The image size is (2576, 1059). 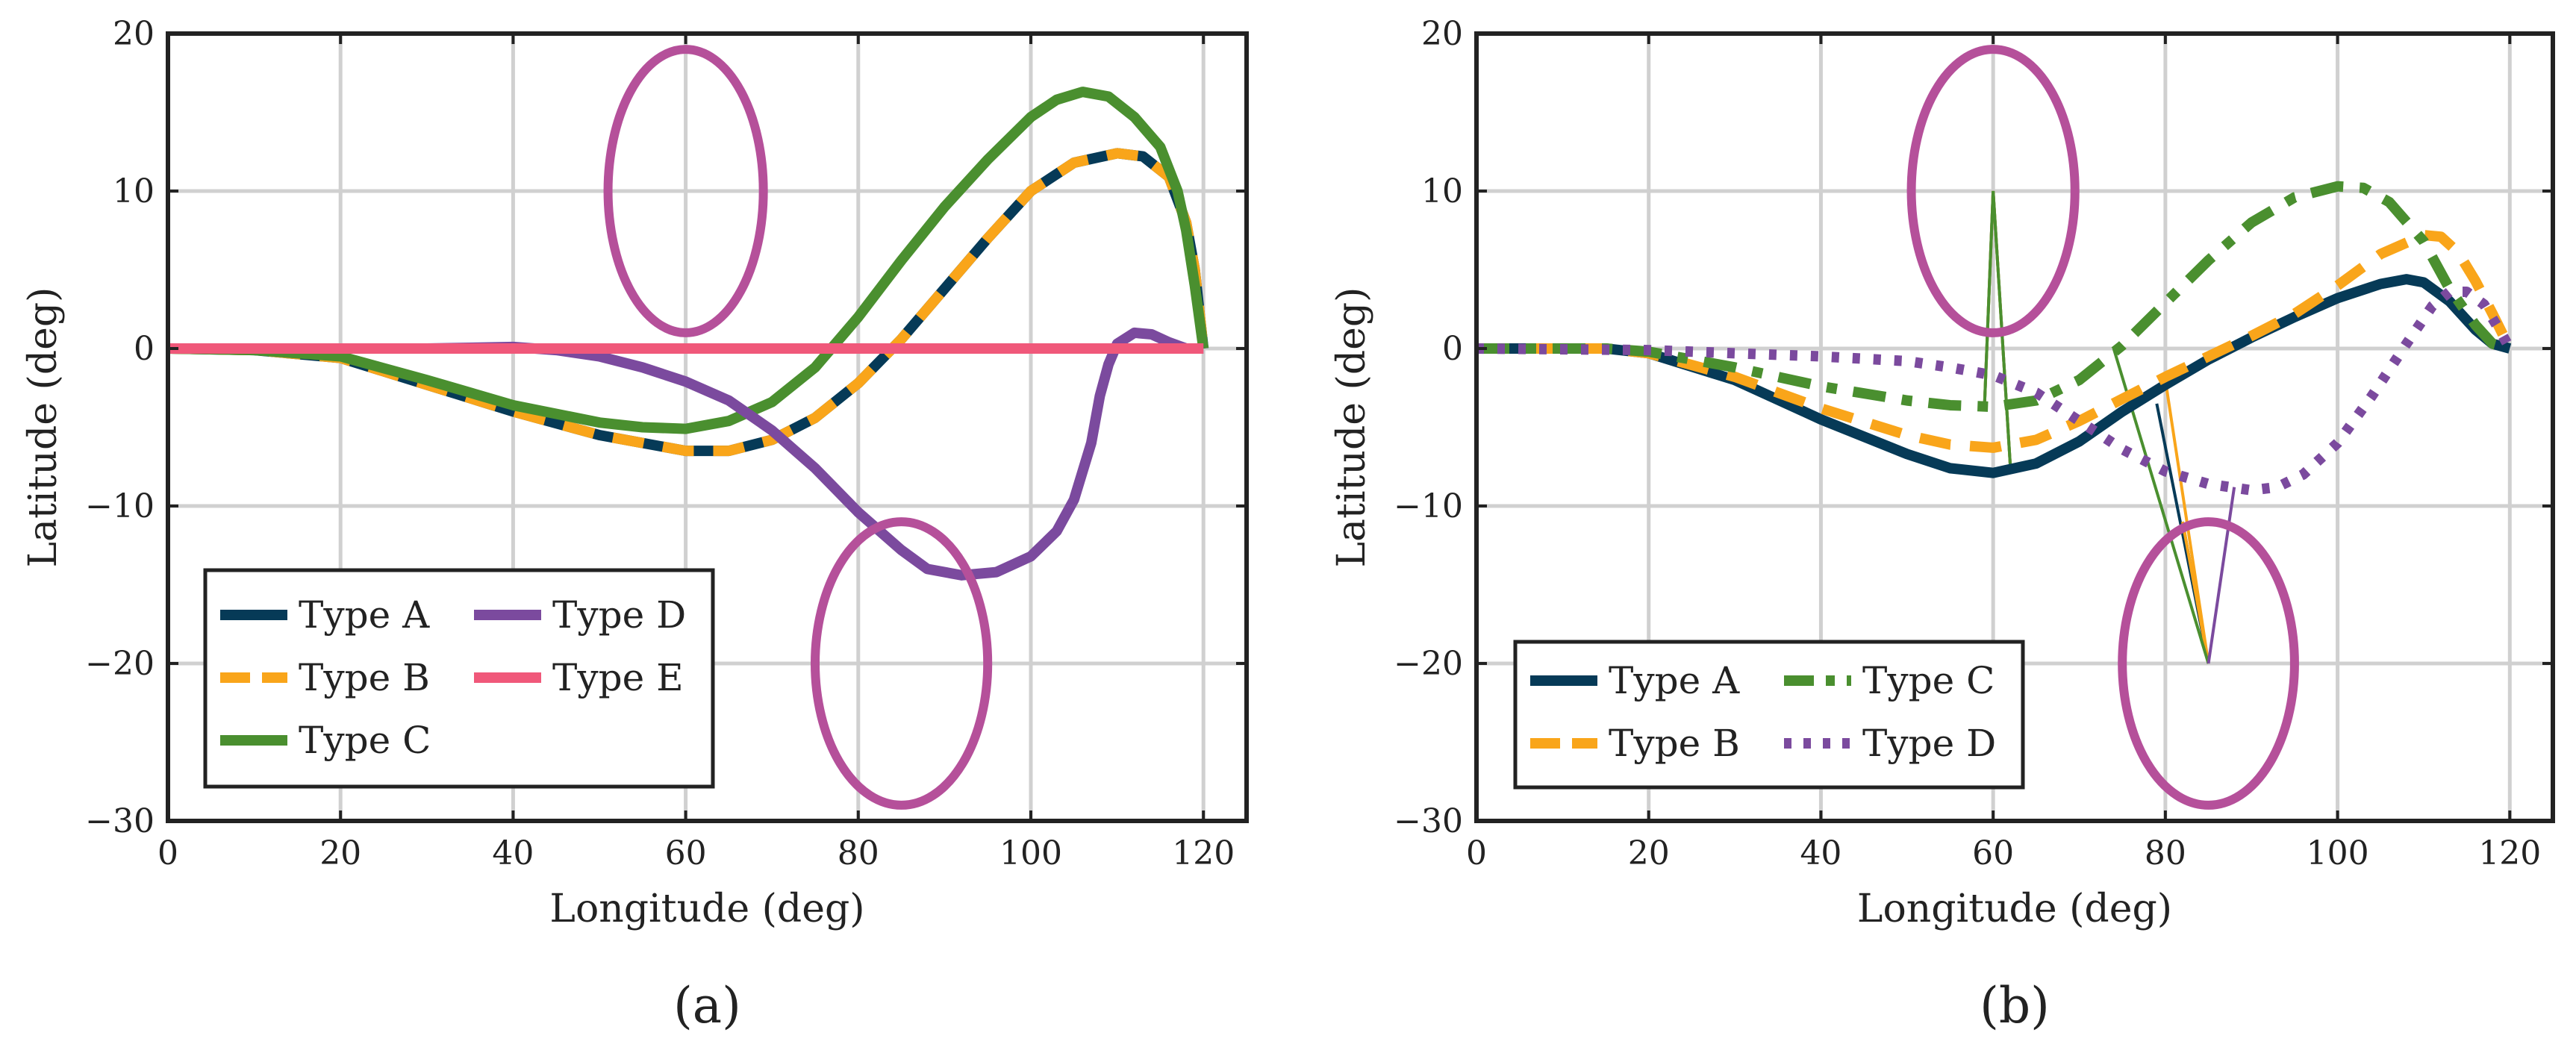 I want to click on legend-entry: Type E, so click(x=579, y=677).